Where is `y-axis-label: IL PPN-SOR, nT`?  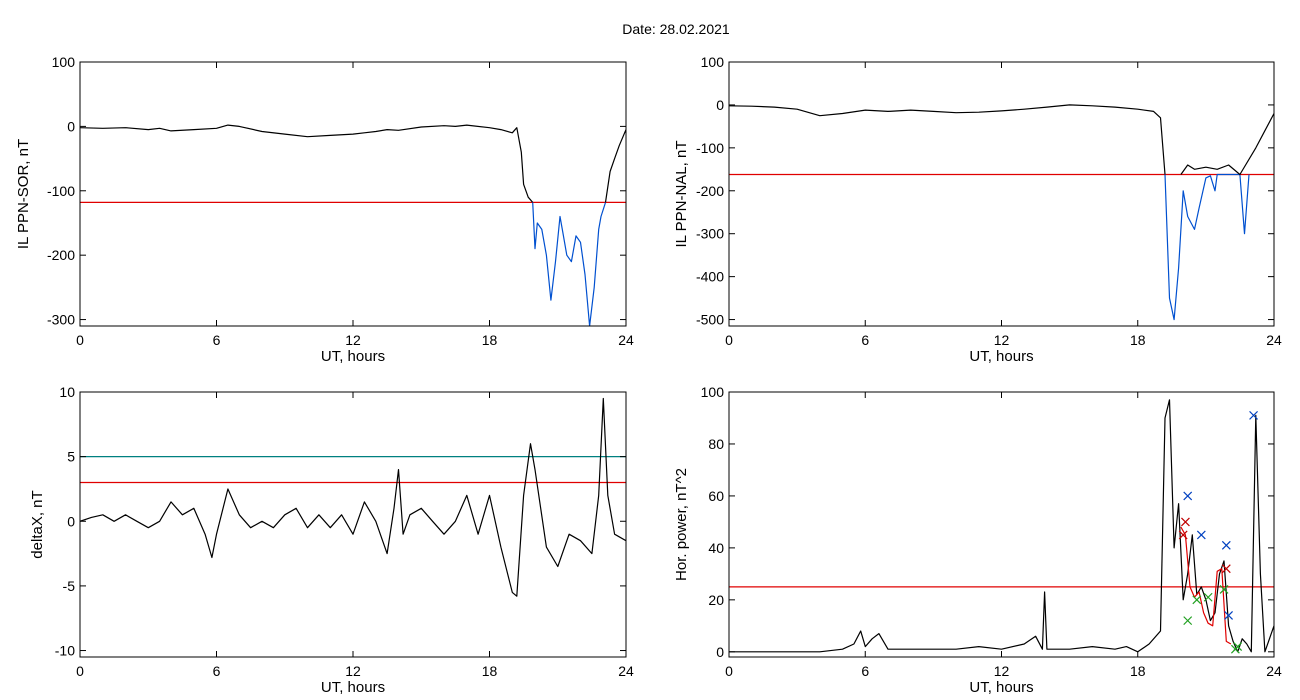 y-axis-label: IL PPN-SOR, nT is located at coordinates (23, 194).